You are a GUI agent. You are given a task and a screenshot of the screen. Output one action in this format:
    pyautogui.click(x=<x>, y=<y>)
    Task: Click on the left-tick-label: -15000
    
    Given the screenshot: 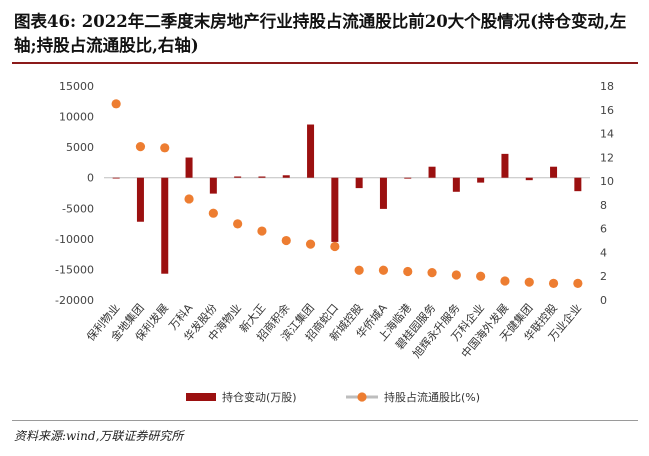 What is the action you would take?
    pyautogui.click(x=74, y=269)
    